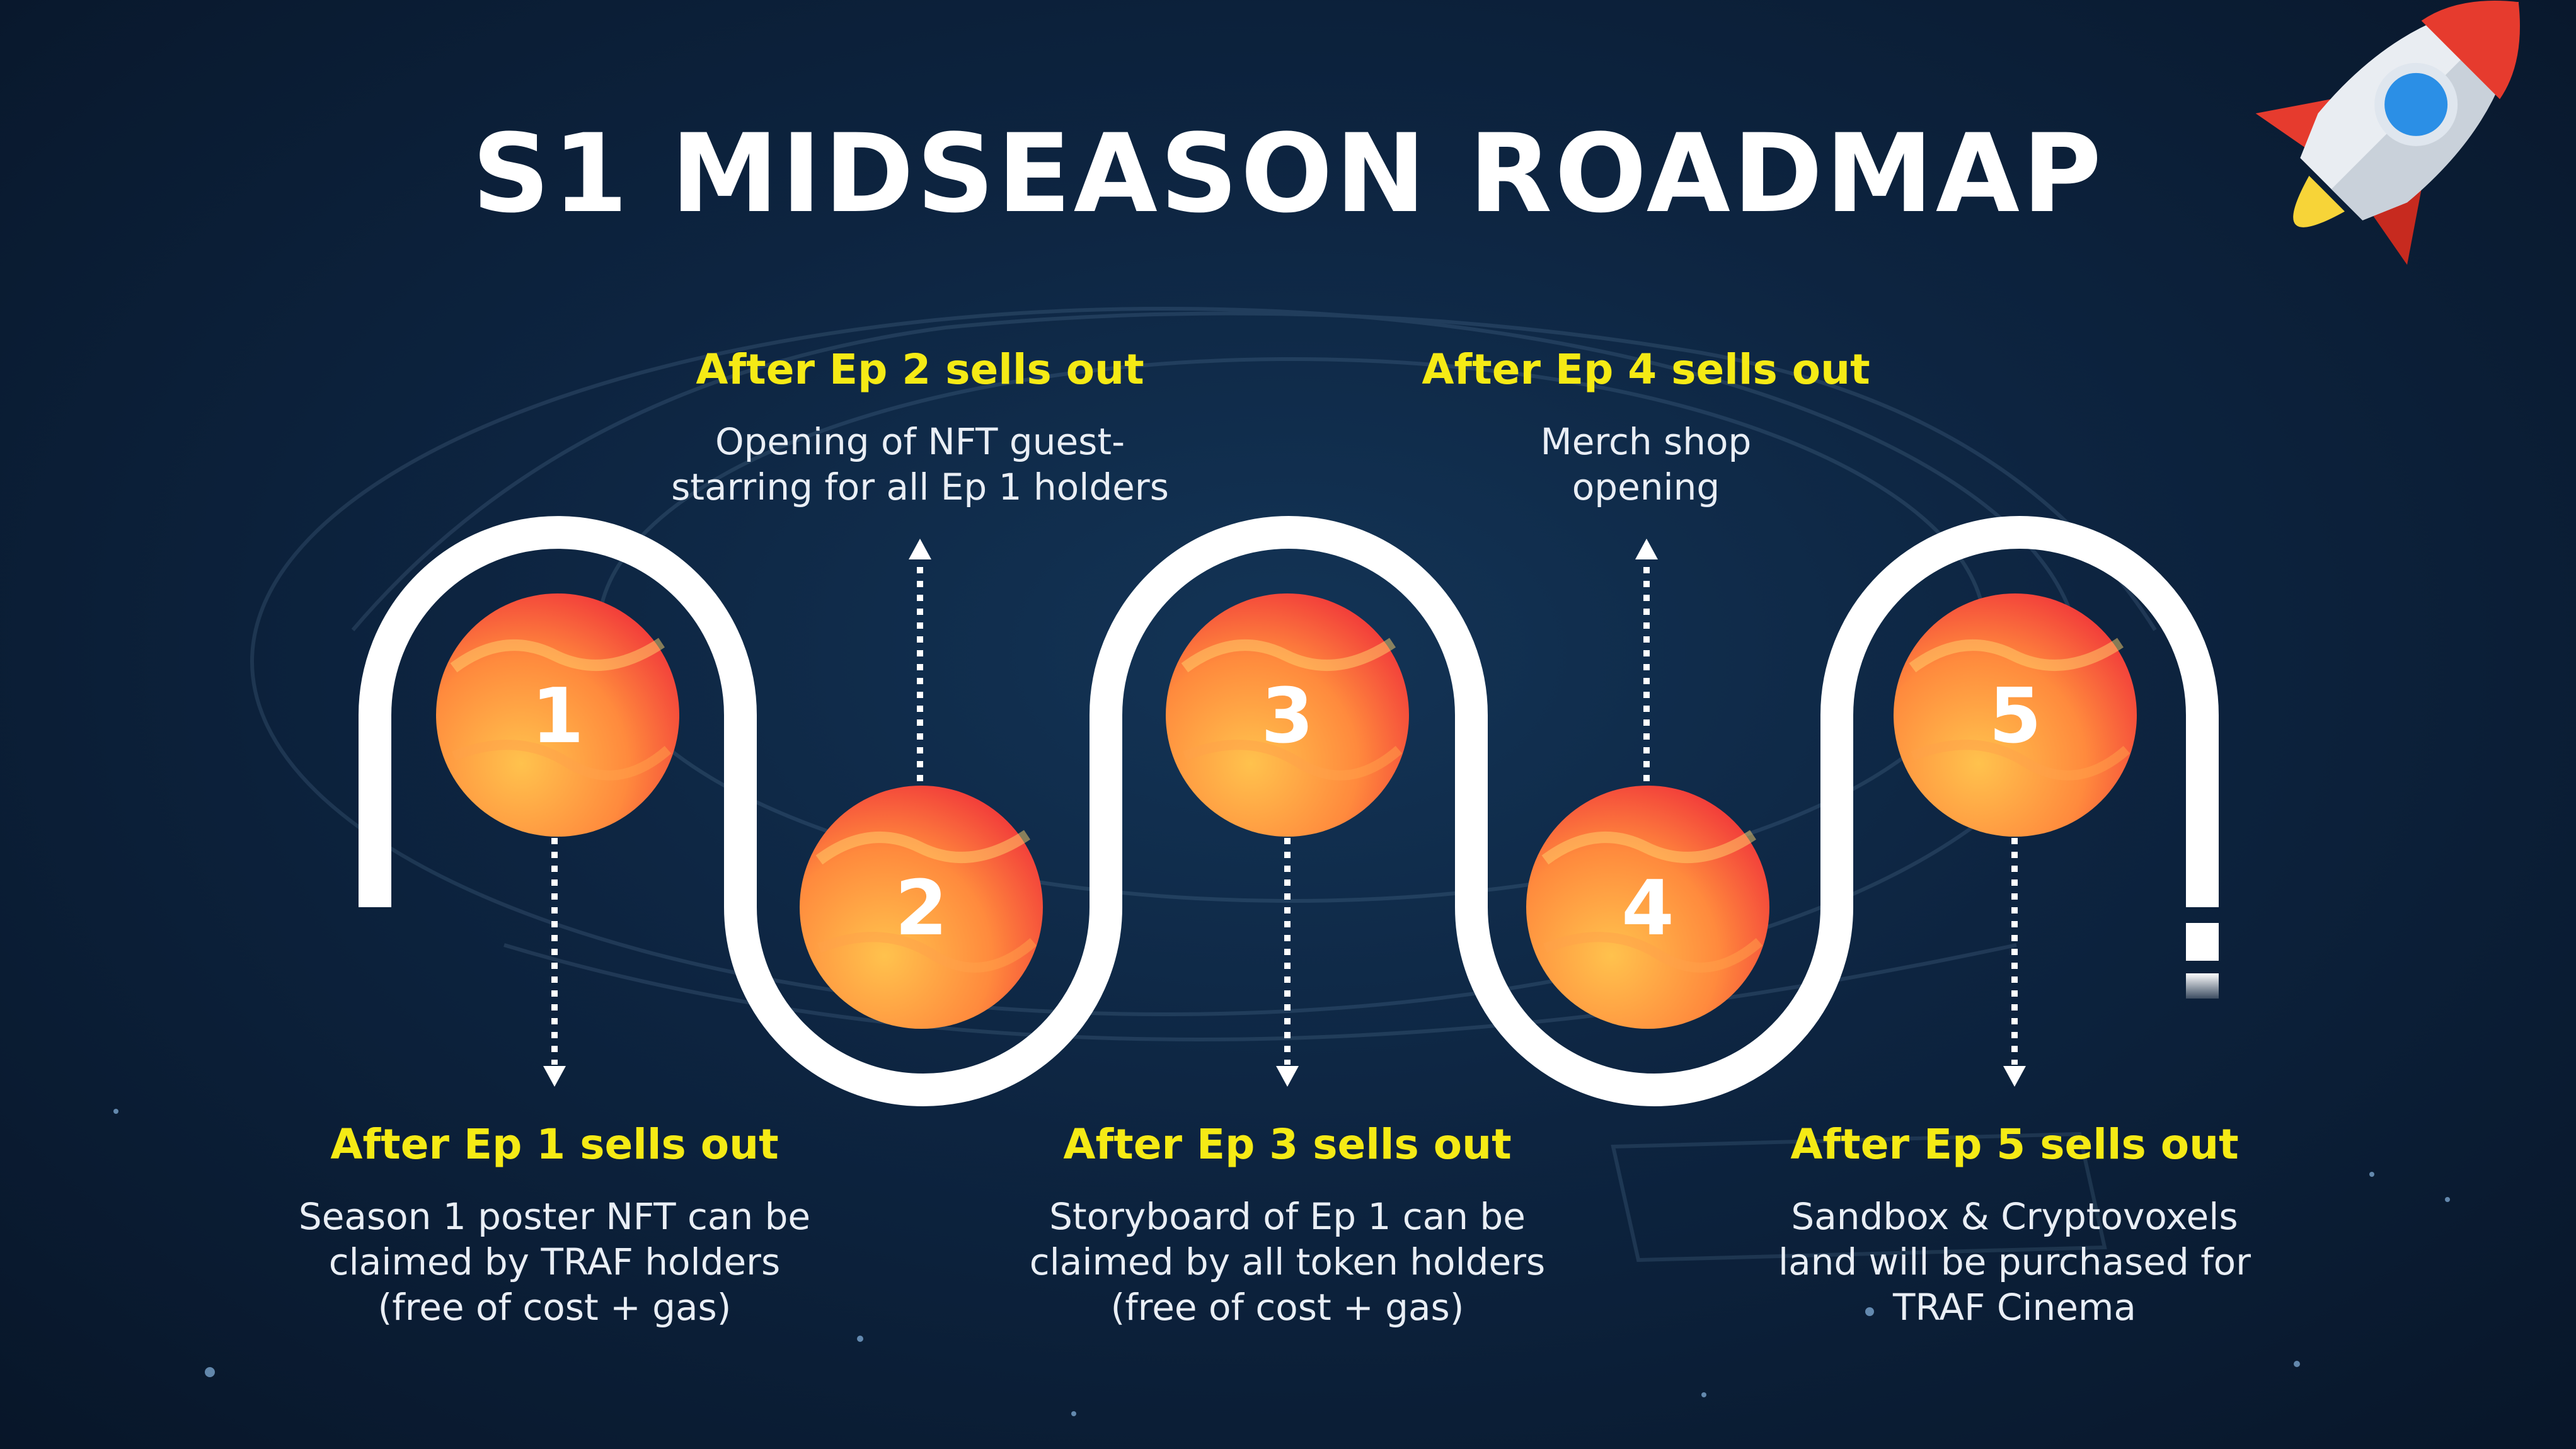 This screenshot has width=2576, height=1449. I want to click on description-line: Merch shop, so click(1646, 441).